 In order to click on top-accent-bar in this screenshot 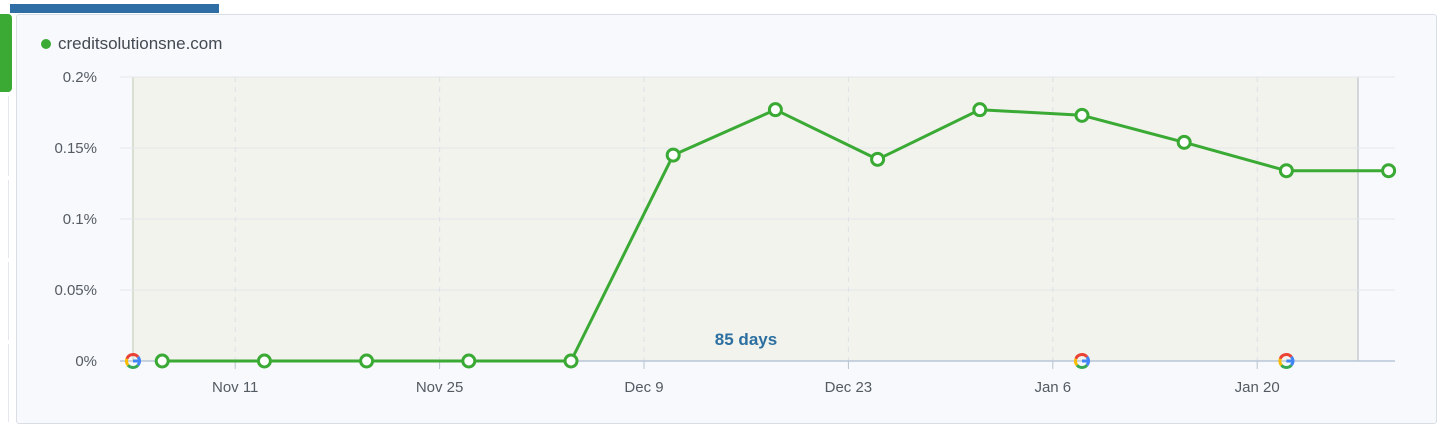, I will do `click(114, 8)`.